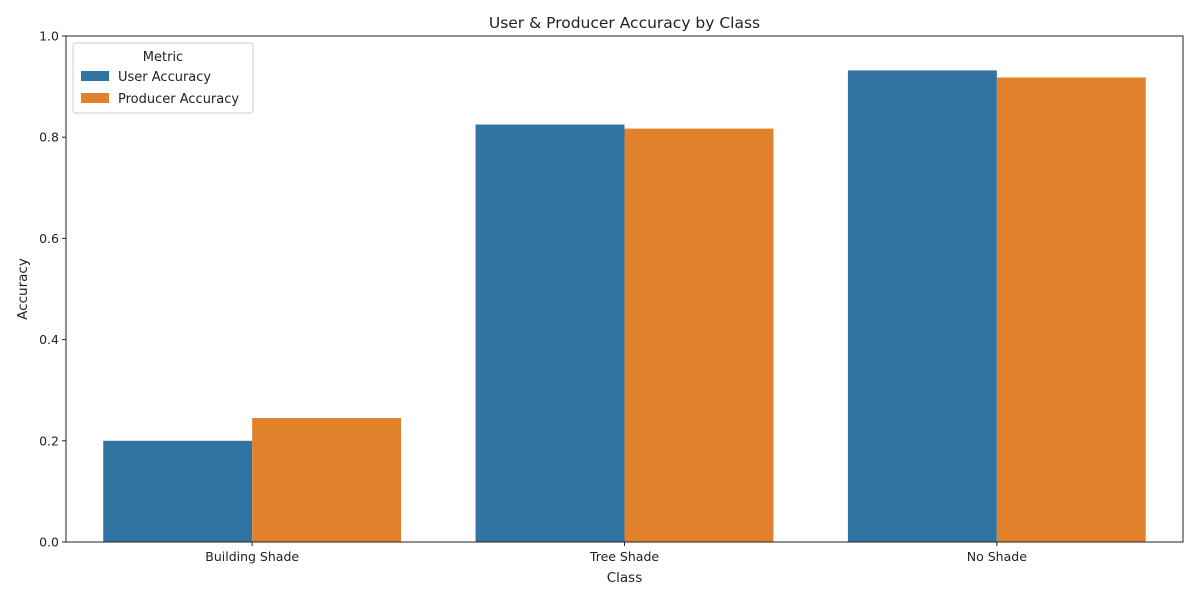 Image resolution: width=1200 pixels, height=600 pixels. I want to click on legend-box, so click(163, 78).